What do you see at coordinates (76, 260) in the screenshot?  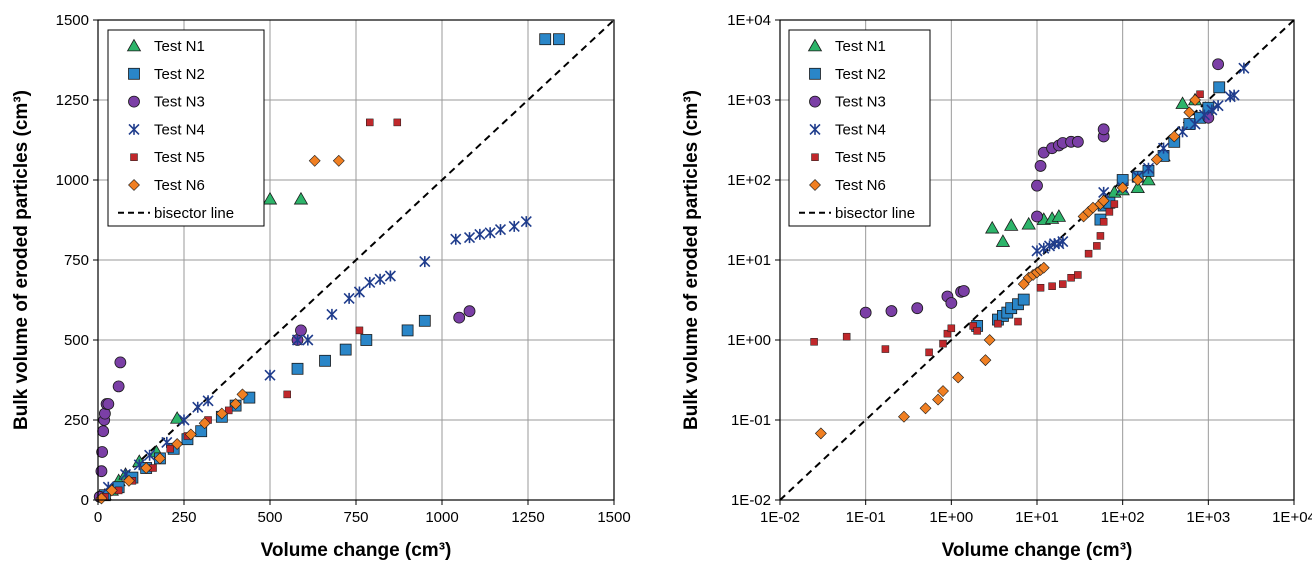 I see `y-tick-label: 750` at bounding box center [76, 260].